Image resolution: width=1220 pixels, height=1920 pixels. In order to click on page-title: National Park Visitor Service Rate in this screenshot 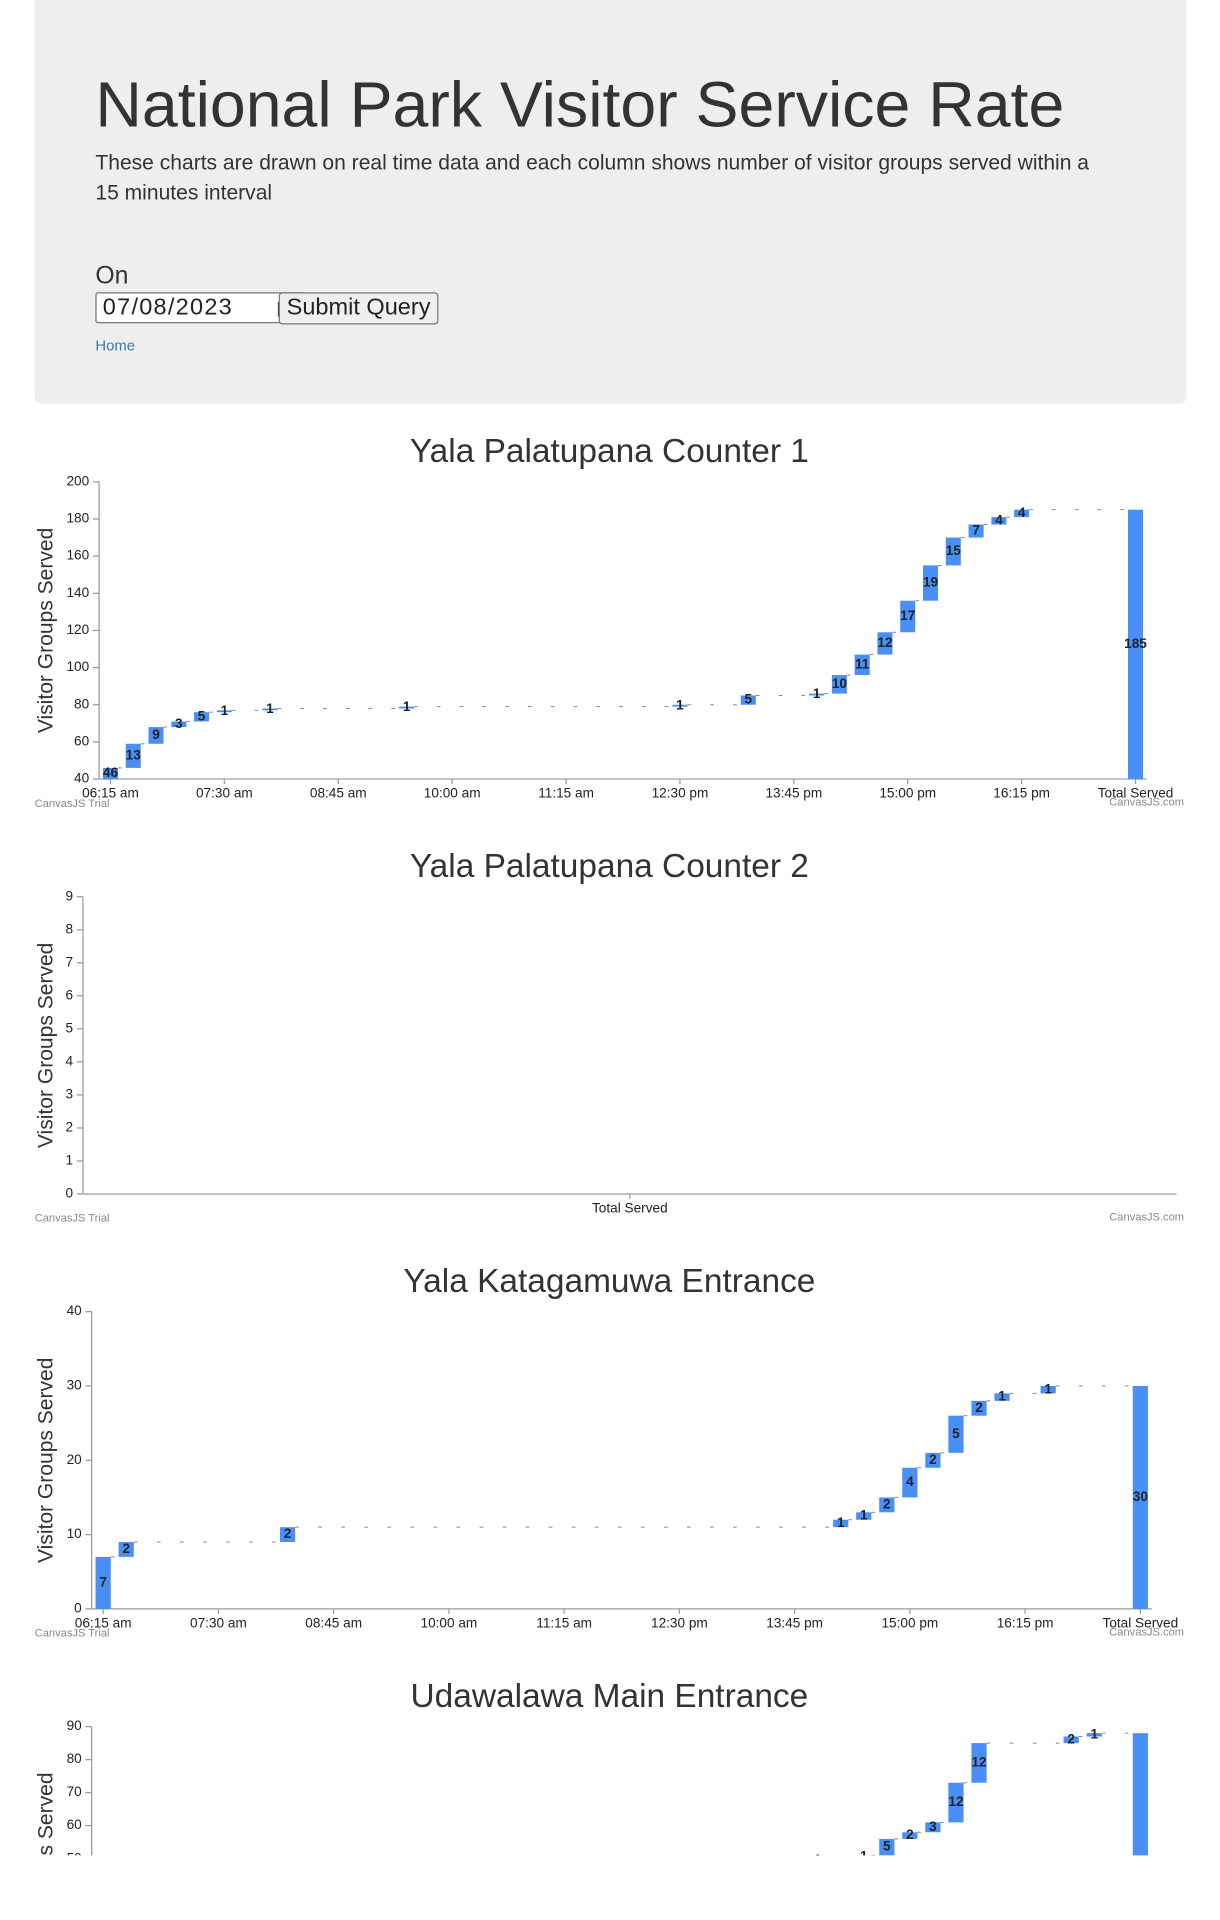, I will do `click(580, 105)`.